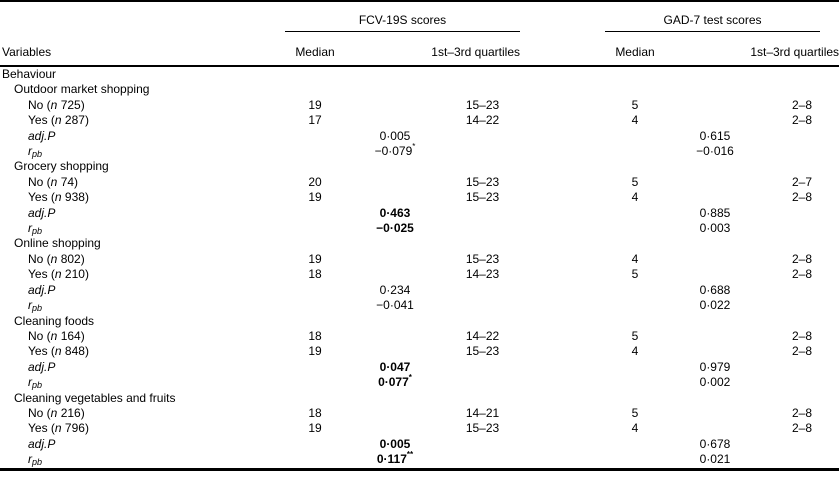 This screenshot has width=839, height=483. I want to click on adjp-gad-value: 0·979, so click(715, 366).